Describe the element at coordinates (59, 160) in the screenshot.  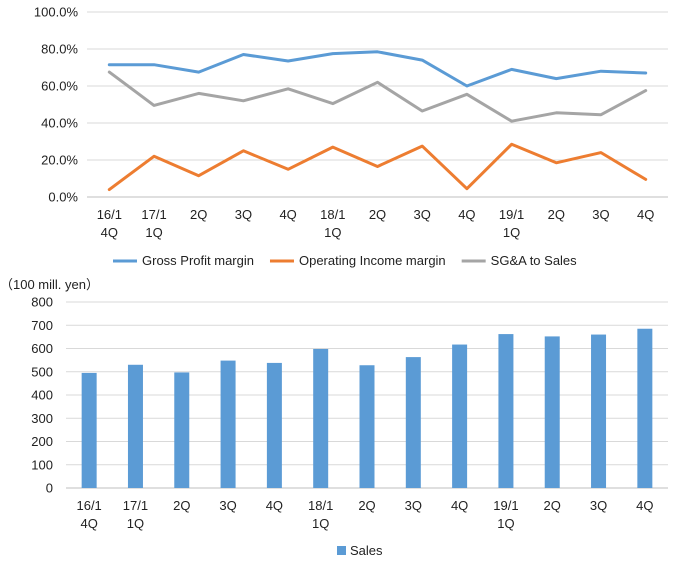
I see `y-tick-label: 20.0%` at that location.